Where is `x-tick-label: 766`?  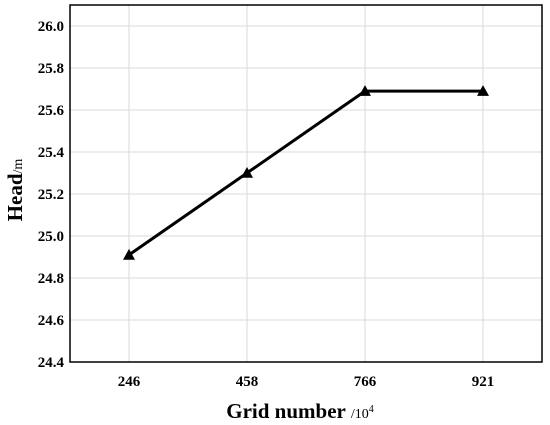
x-tick-label: 766 is located at coordinates (365, 382).